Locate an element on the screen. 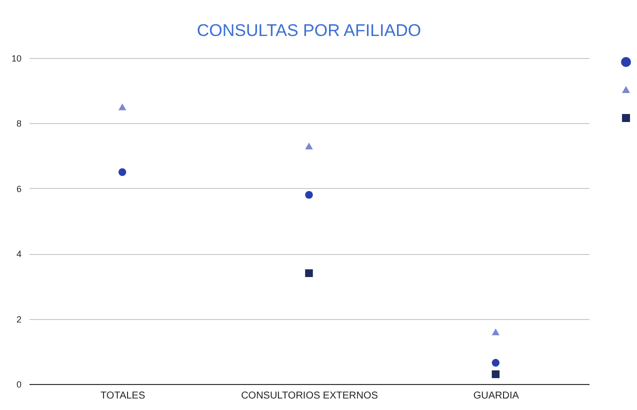  x-tick-label: TOTALES is located at coordinates (123, 396).